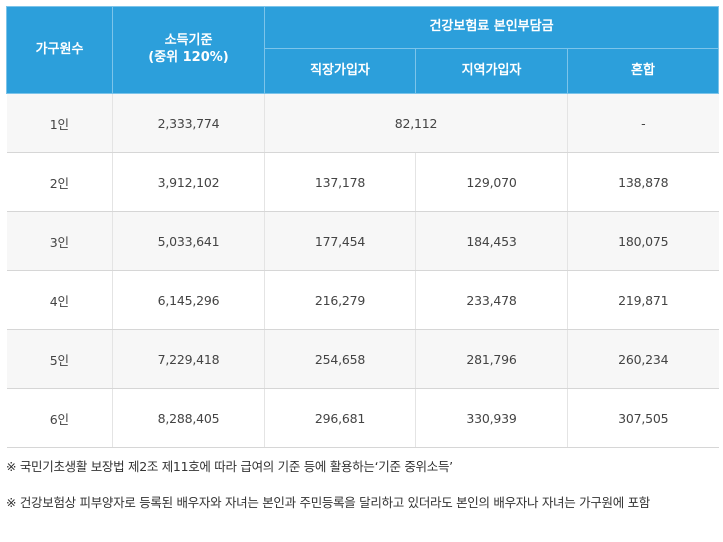 This screenshot has height=542, width=723. I want to click on cell-workplace: 296,681, so click(340, 418).